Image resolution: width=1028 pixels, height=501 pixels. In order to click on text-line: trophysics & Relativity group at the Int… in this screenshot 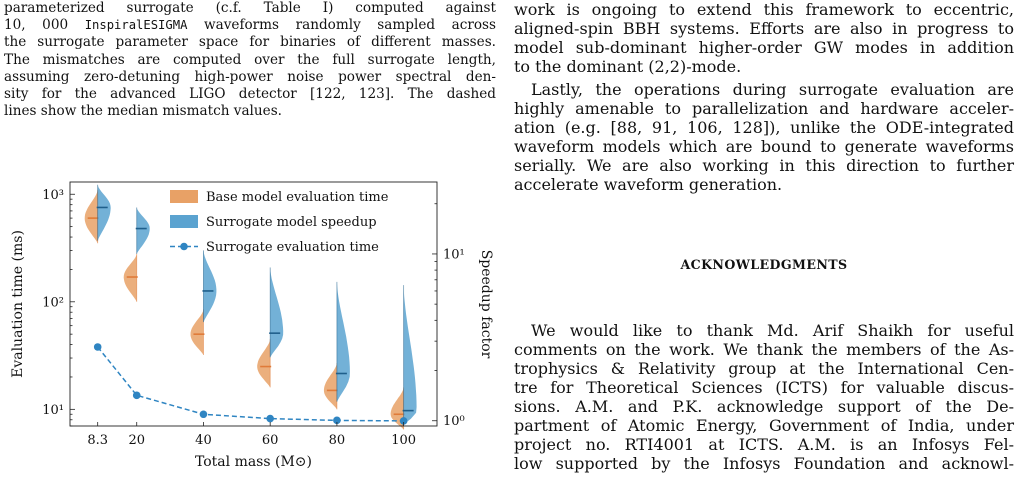, I will do `click(764, 368)`.